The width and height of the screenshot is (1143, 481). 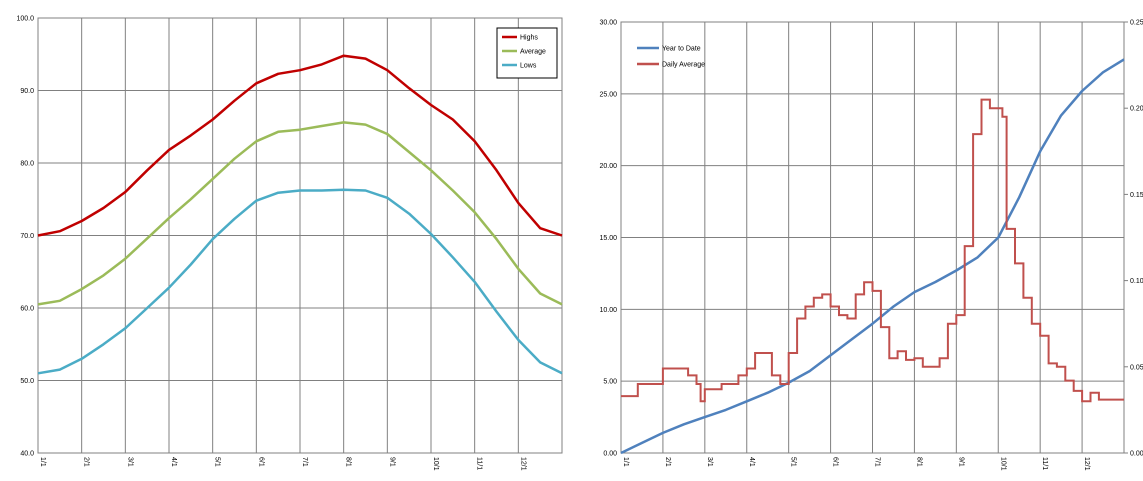 What do you see at coordinates (528, 66) in the screenshot?
I see `legend-label-lows: Lows` at bounding box center [528, 66].